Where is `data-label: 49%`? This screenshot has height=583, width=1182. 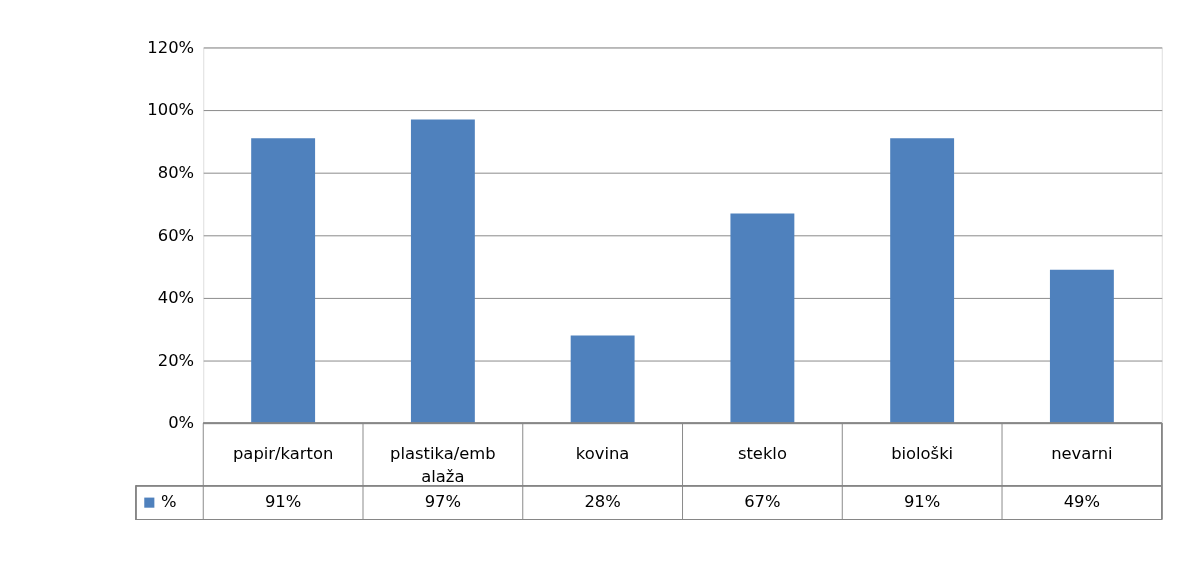 data-label: 49% is located at coordinates (1082, 502).